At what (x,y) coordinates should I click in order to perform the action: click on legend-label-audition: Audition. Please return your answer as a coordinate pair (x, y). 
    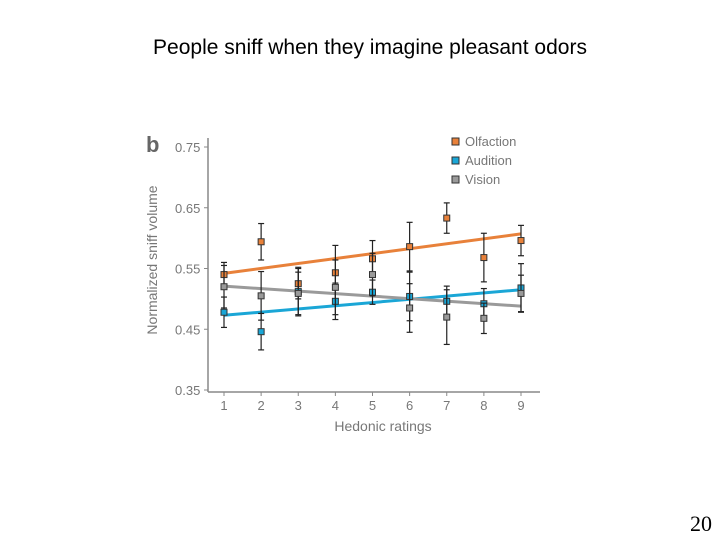
    Looking at the image, I should click on (488, 160).